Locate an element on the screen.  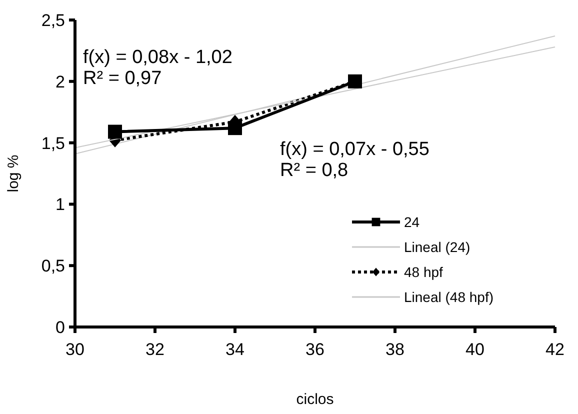
x-tick-label: 42 is located at coordinates (555, 349).